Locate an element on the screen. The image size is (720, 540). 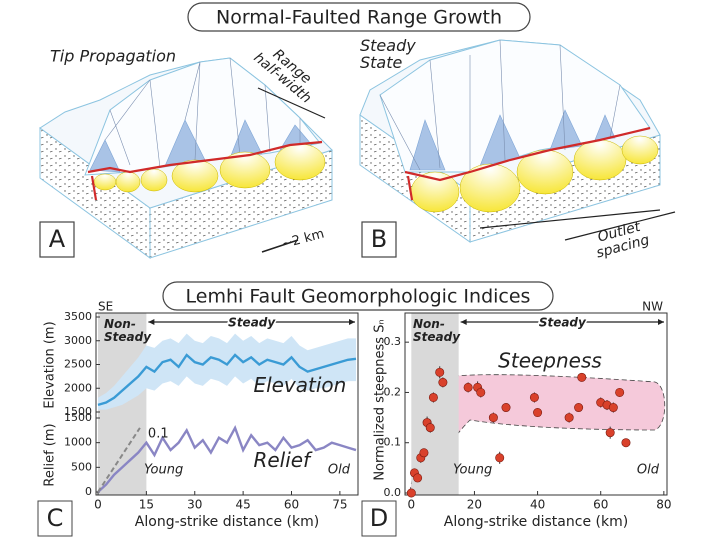
figure-title: Normal-Faulted Range Growth is located at coordinates (359, 18).